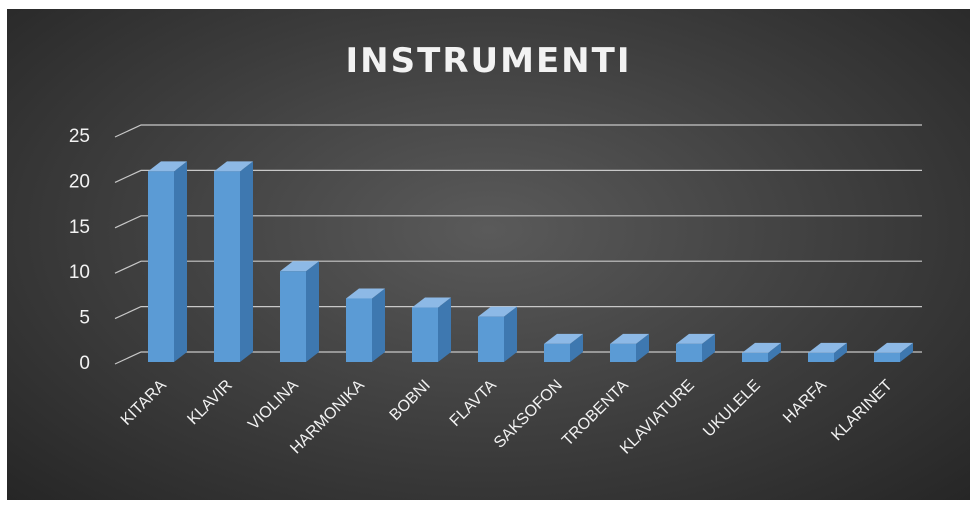 This screenshot has height=509, width=980. Describe the element at coordinates (167, 261) in the screenshot. I see `bar-kitara` at that location.